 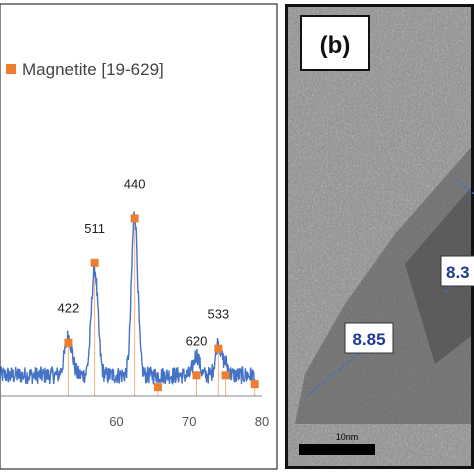 I want to click on panel-label: (b), so click(x=335, y=45).